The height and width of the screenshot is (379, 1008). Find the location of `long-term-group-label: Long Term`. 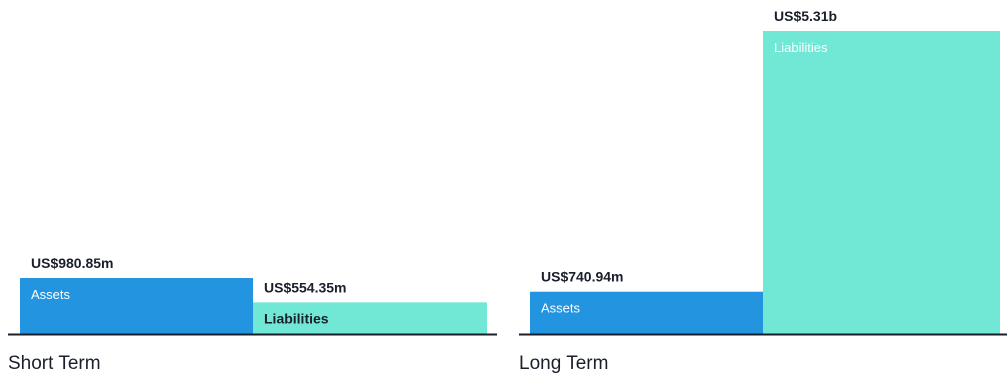

long-term-group-label: Long Term is located at coordinates (563, 363).